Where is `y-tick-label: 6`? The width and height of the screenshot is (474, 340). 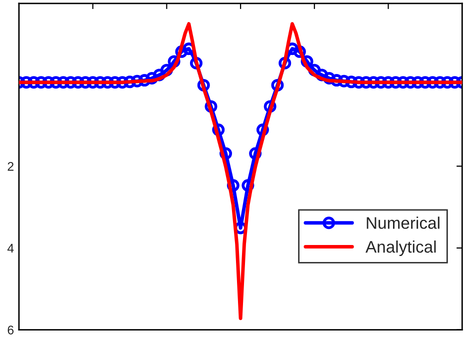
y-tick-label: 6 is located at coordinates (11, 330).